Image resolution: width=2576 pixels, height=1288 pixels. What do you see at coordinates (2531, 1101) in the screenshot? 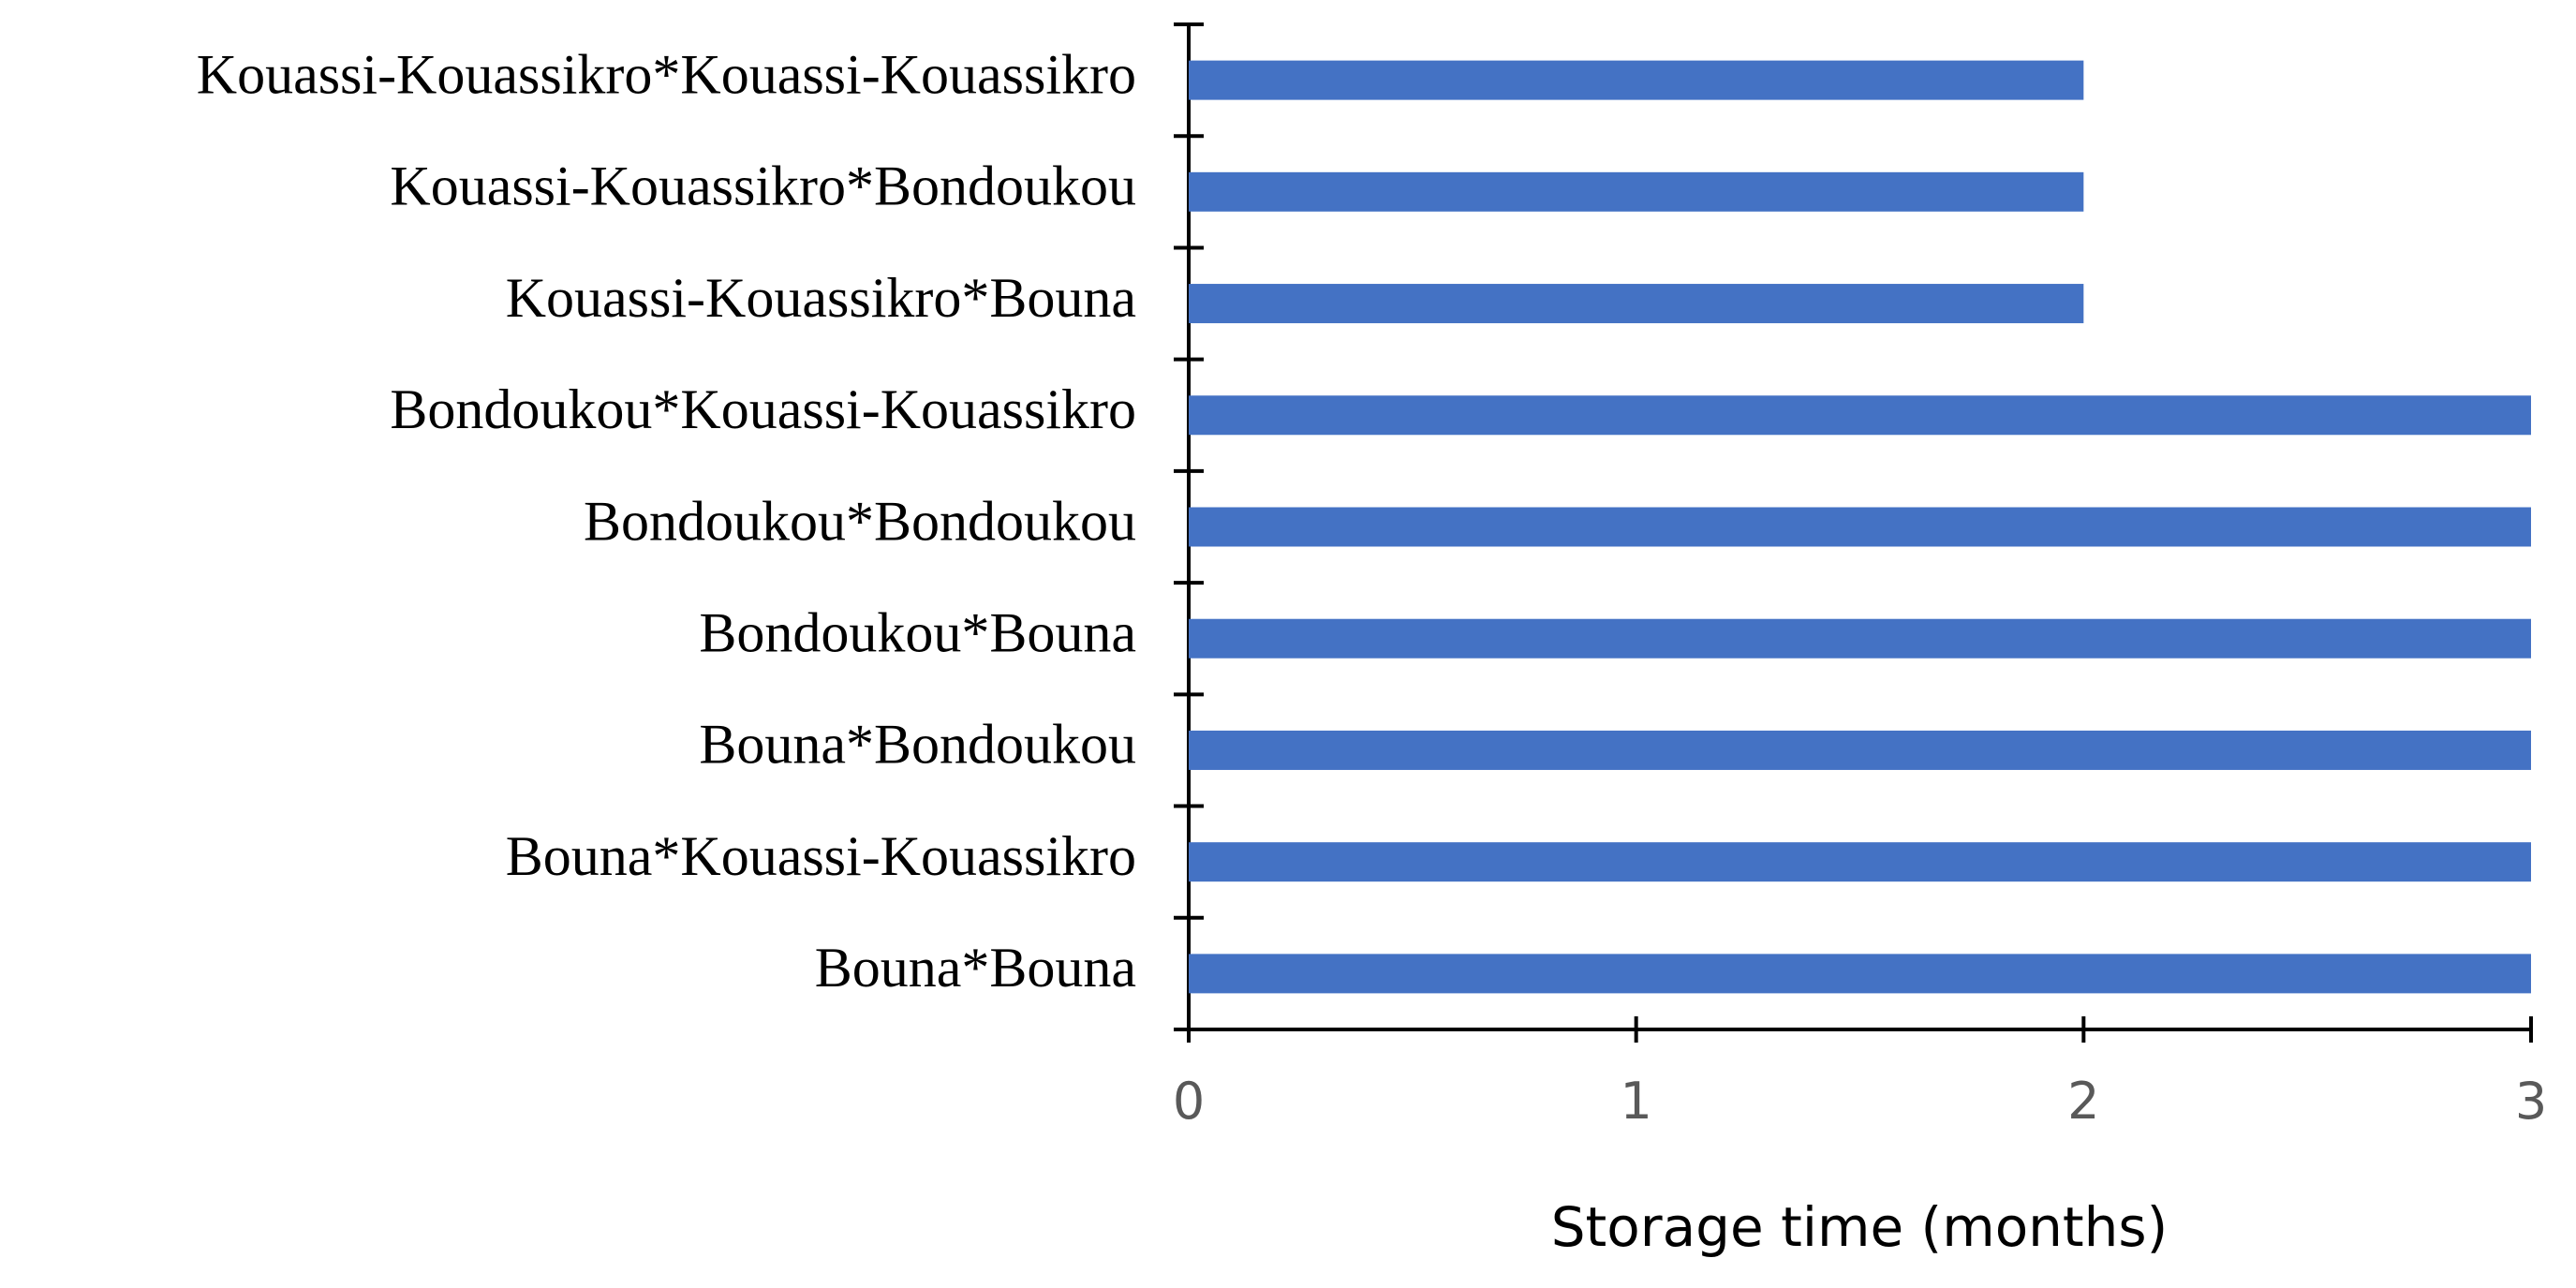
I see `x-tick-label: 3` at bounding box center [2531, 1101].